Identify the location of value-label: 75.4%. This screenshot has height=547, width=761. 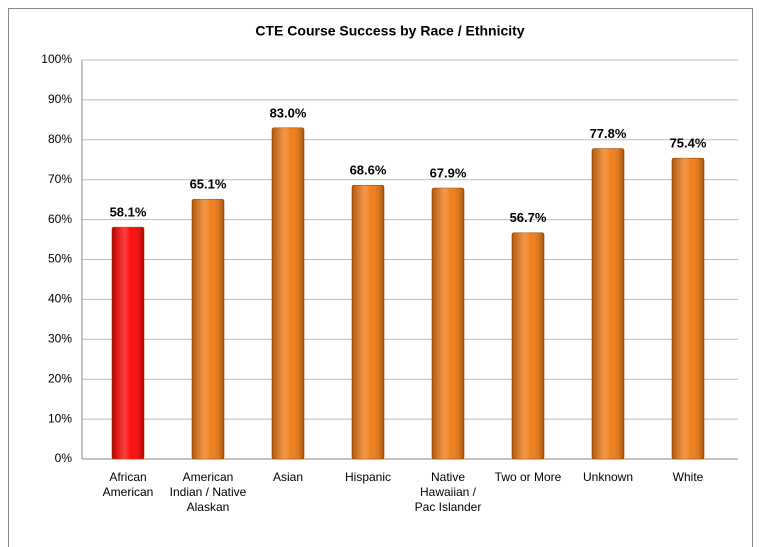
(688, 143).